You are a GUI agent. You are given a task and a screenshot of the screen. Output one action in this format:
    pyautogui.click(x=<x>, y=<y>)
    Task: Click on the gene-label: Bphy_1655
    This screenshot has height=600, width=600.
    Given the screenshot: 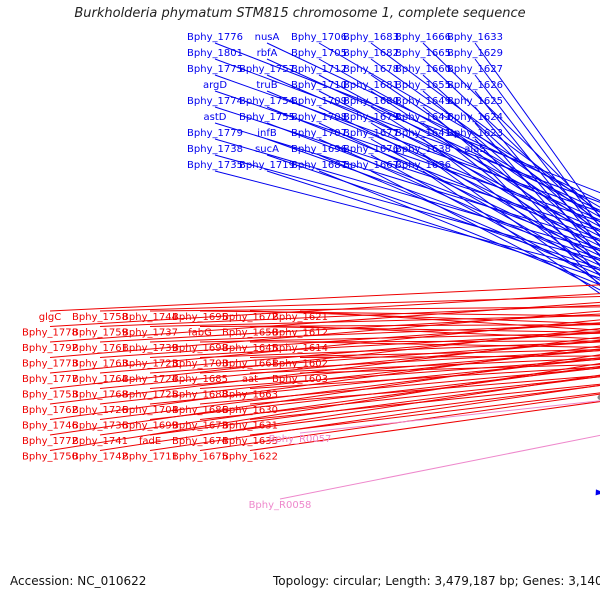 What is the action you would take?
    pyautogui.click(x=423, y=85)
    